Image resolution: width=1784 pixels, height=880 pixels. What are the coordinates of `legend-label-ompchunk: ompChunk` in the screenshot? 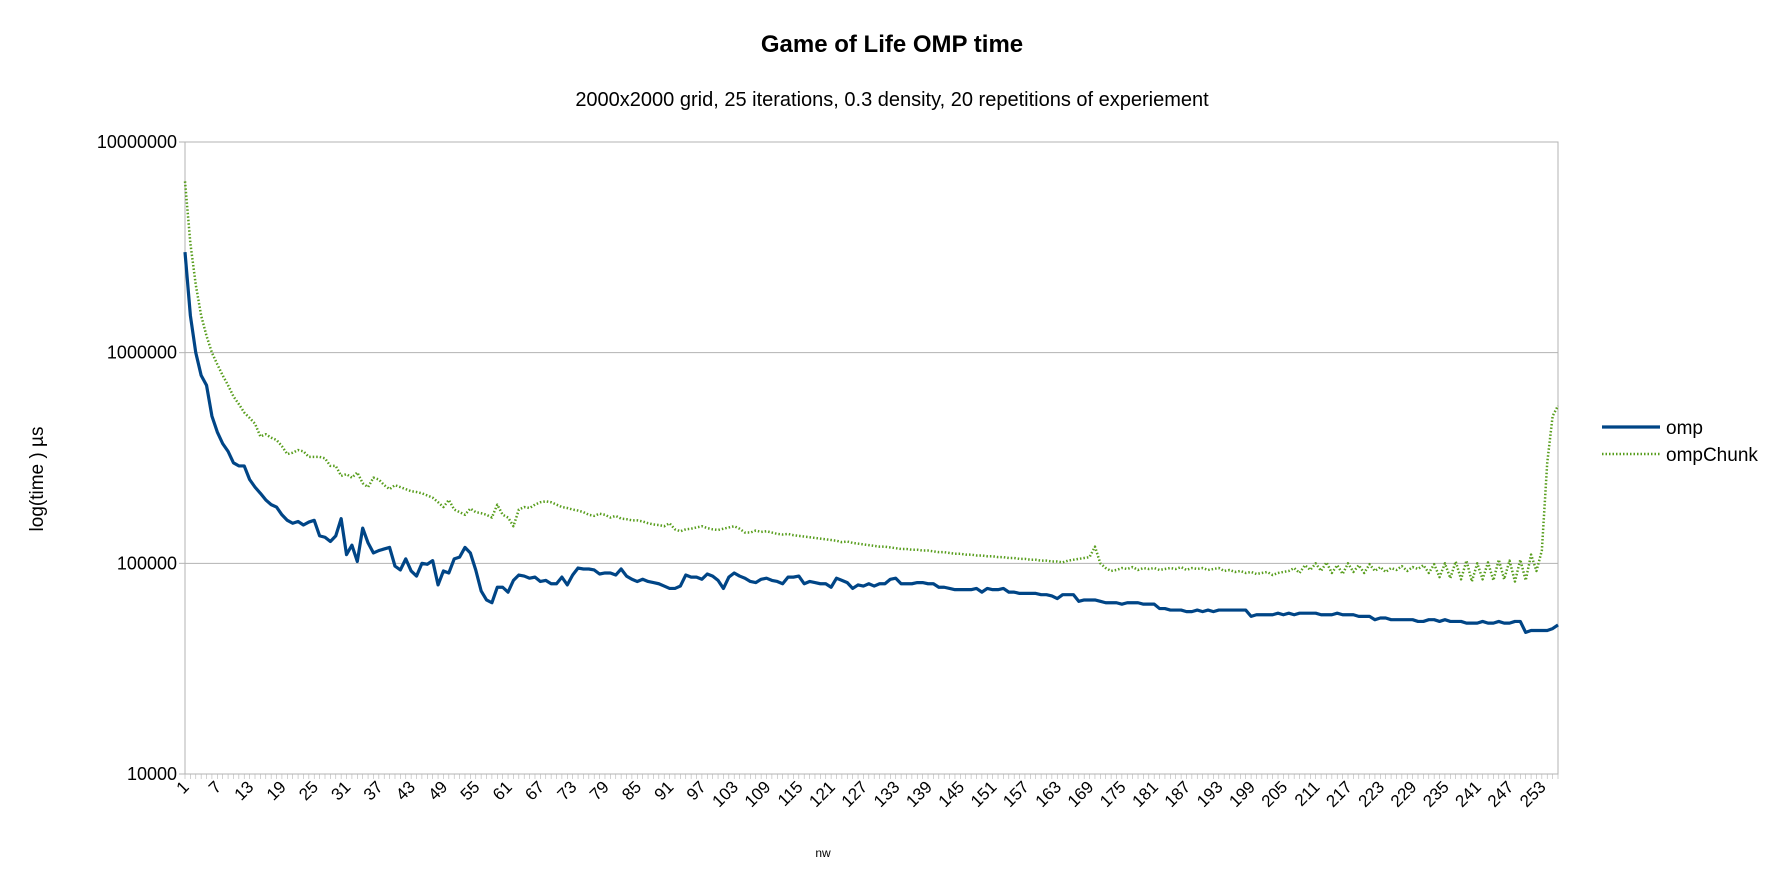 It's located at (1712, 455).